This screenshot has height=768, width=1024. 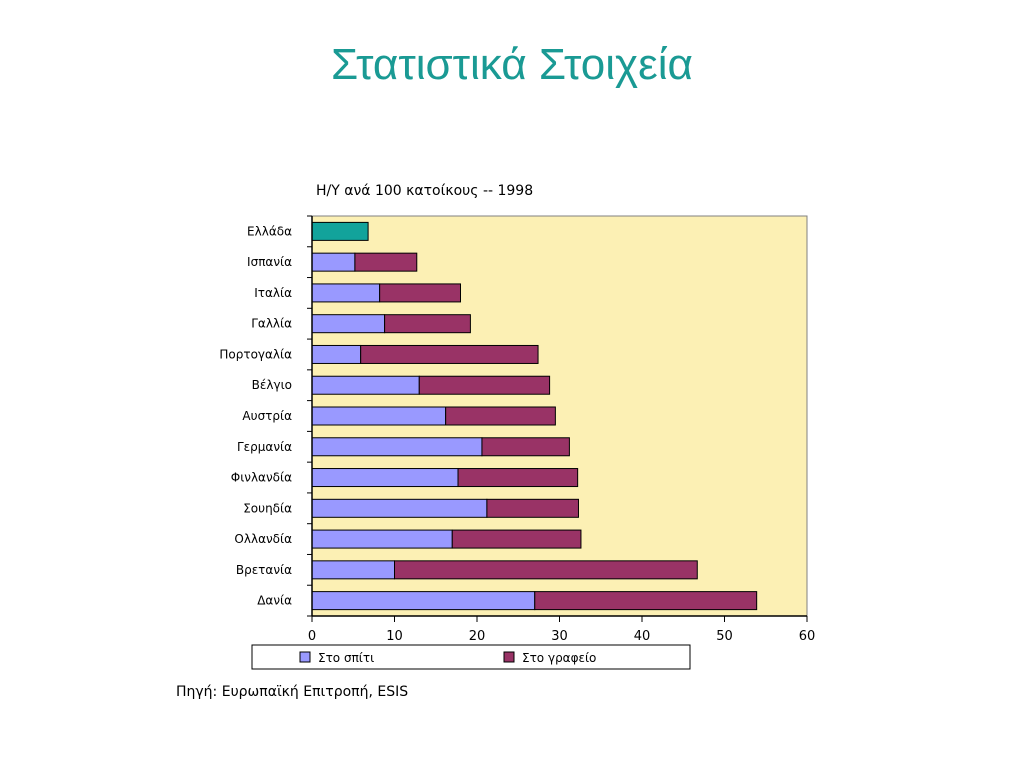 I want to click on category-label: Ισπανία, so click(x=269, y=262).